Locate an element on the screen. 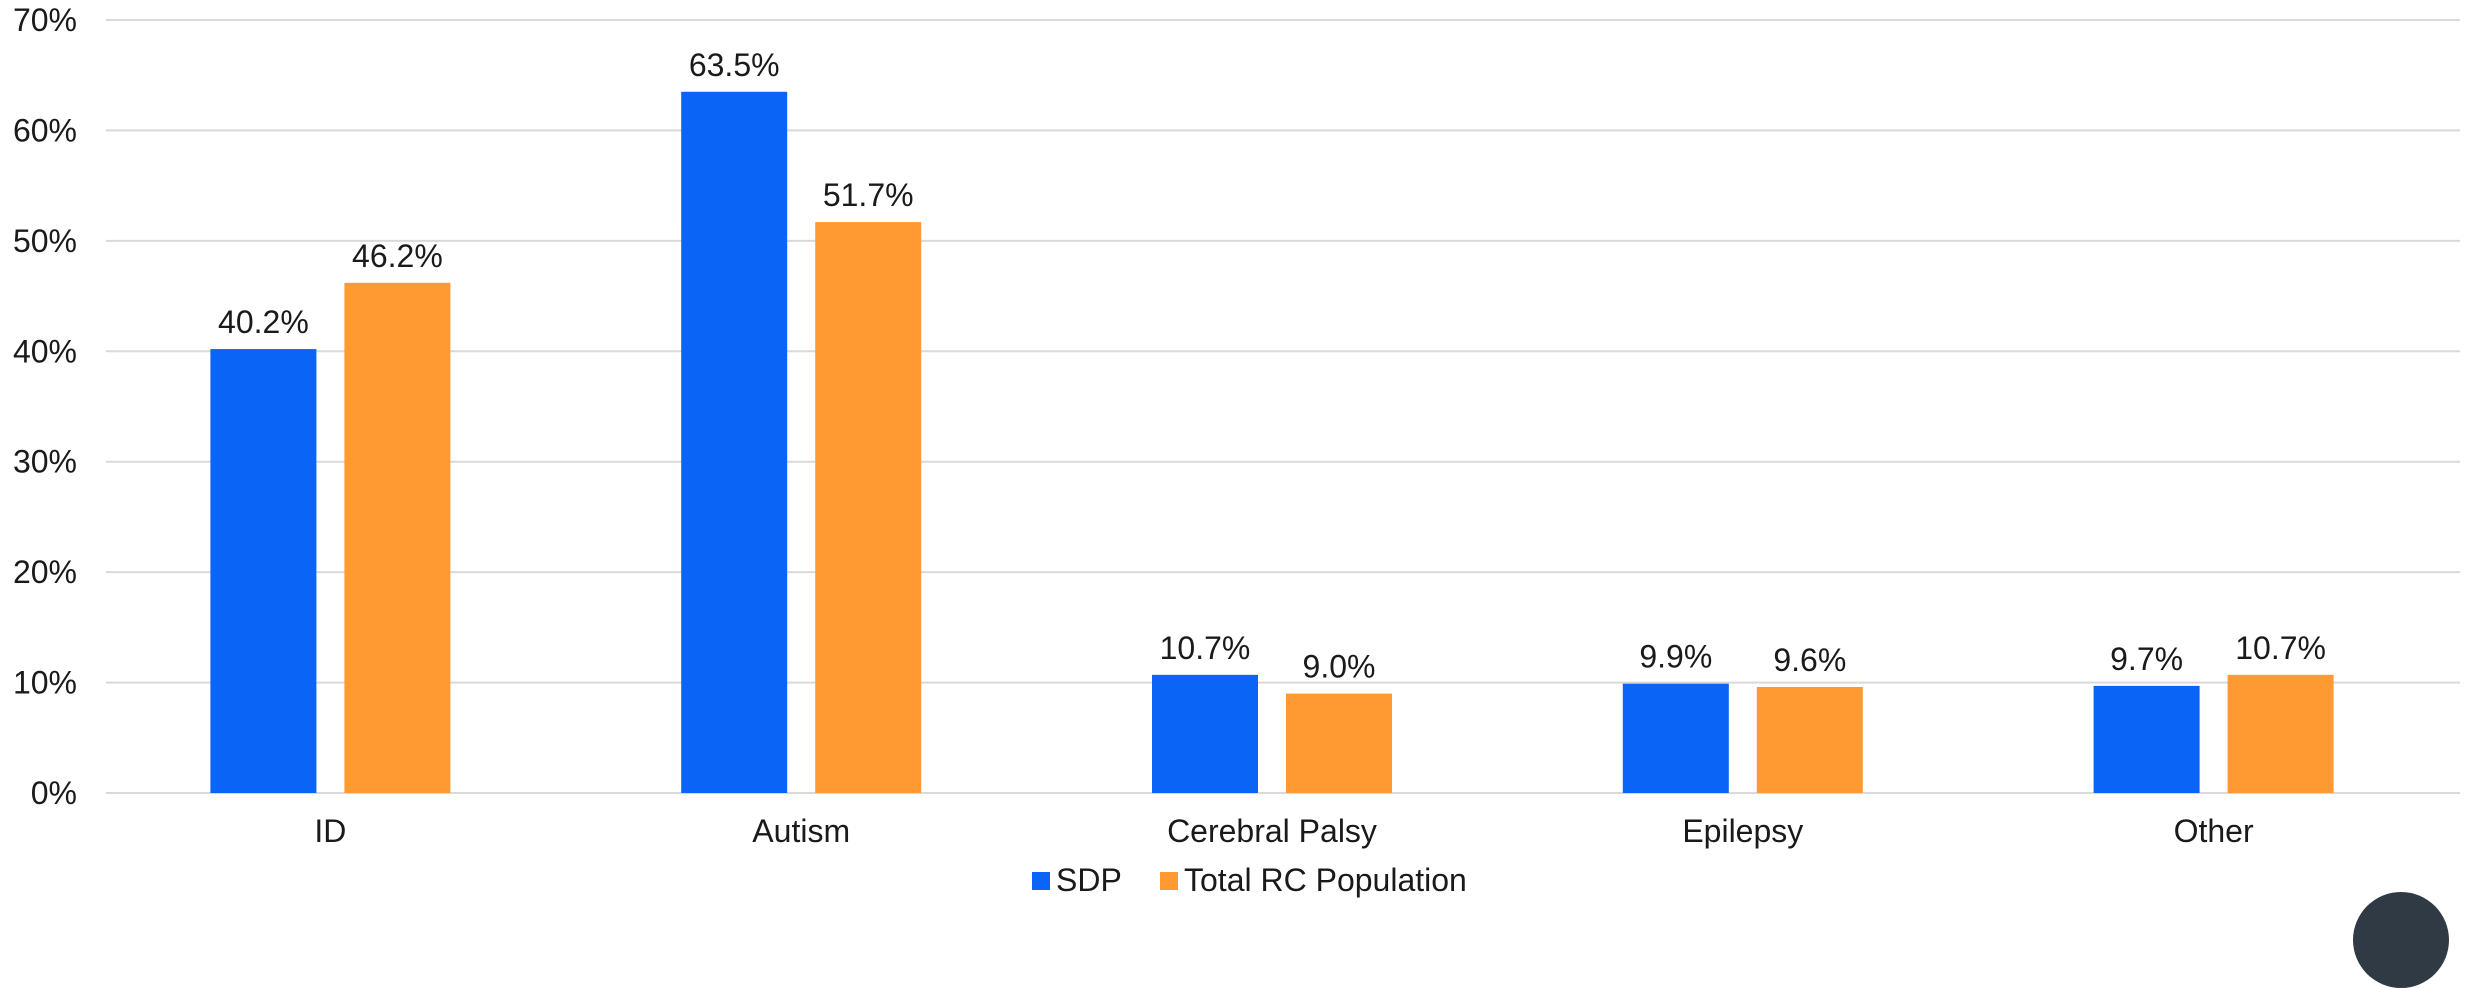 The height and width of the screenshot is (988, 2475). bar-sdp-cerebral-palsy is located at coordinates (1205, 733).